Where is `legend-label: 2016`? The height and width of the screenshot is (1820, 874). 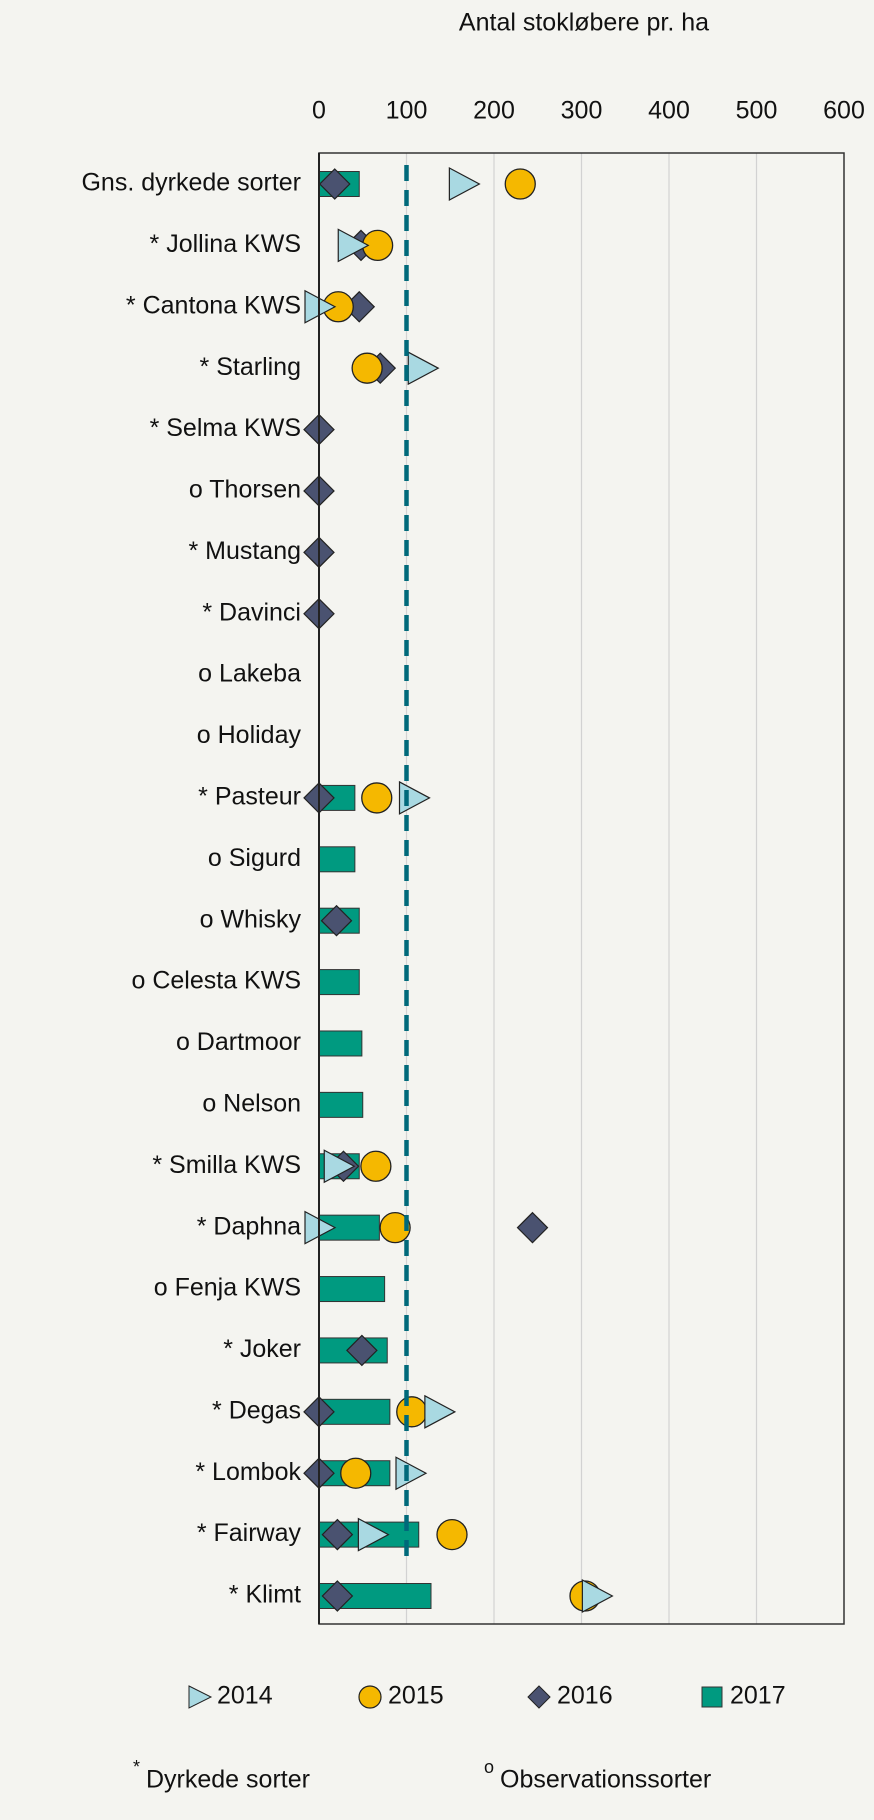
legend-label: 2016 is located at coordinates (585, 1696).